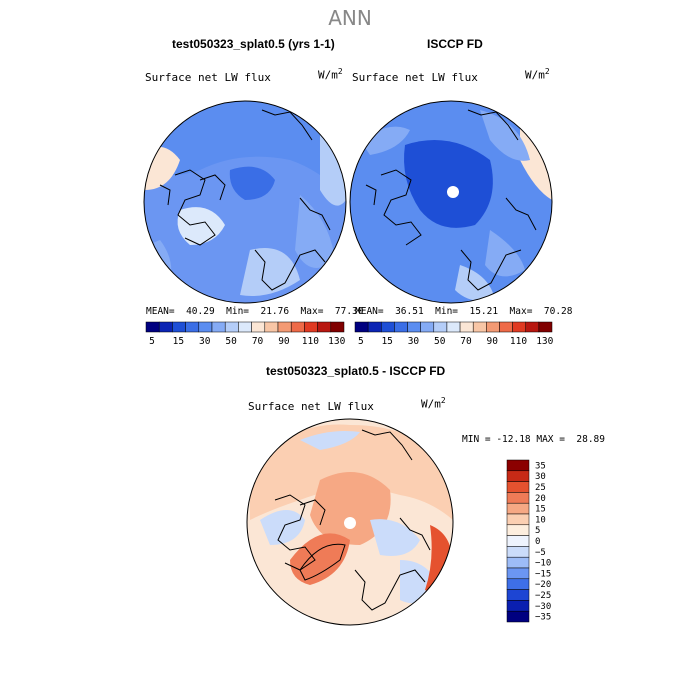 This screenshot has width=700, height=700. Describe the element at coordinates (540, 488) in the screenshot. I see `colorbar-diff-tick-label: 25` at that location.